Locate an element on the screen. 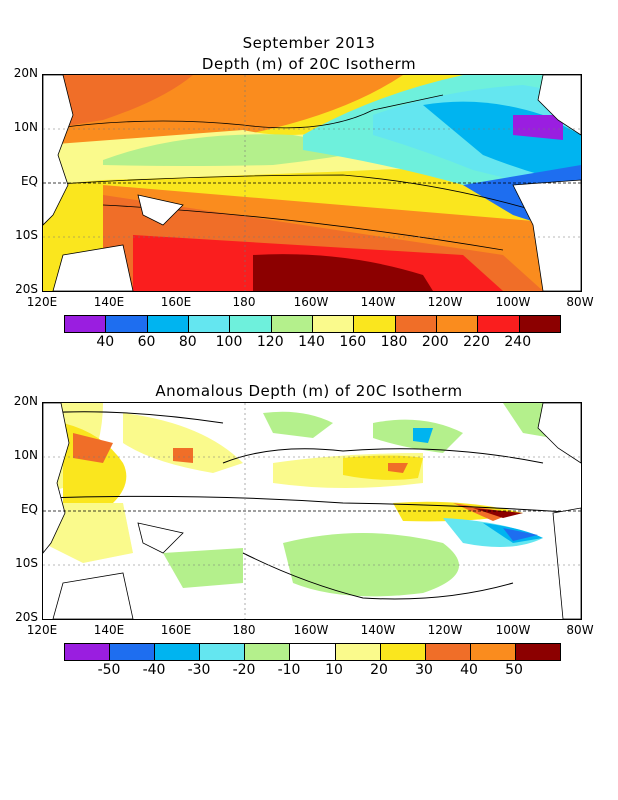 This screenshot has width=618, height=800. colorbar-label: -40 is located at coordinates (154, 670).